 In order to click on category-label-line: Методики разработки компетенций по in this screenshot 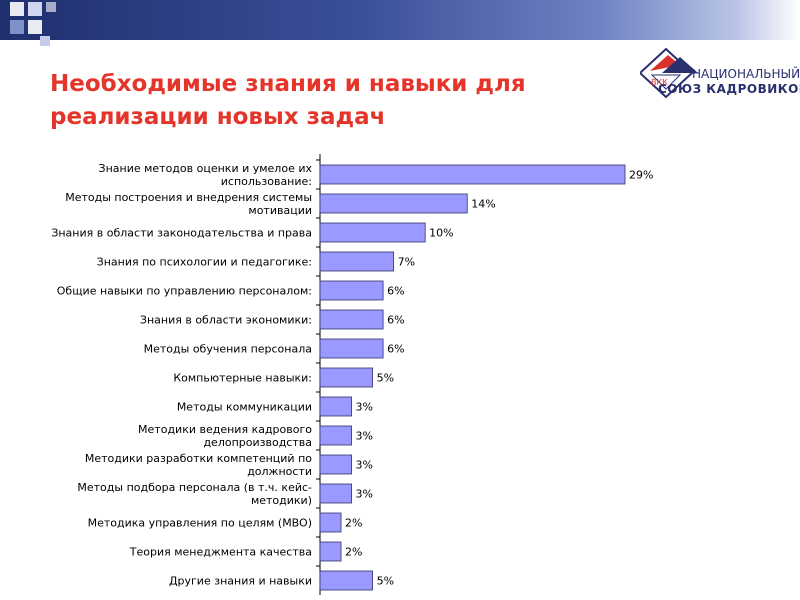, I will do `click(198, 458)`.